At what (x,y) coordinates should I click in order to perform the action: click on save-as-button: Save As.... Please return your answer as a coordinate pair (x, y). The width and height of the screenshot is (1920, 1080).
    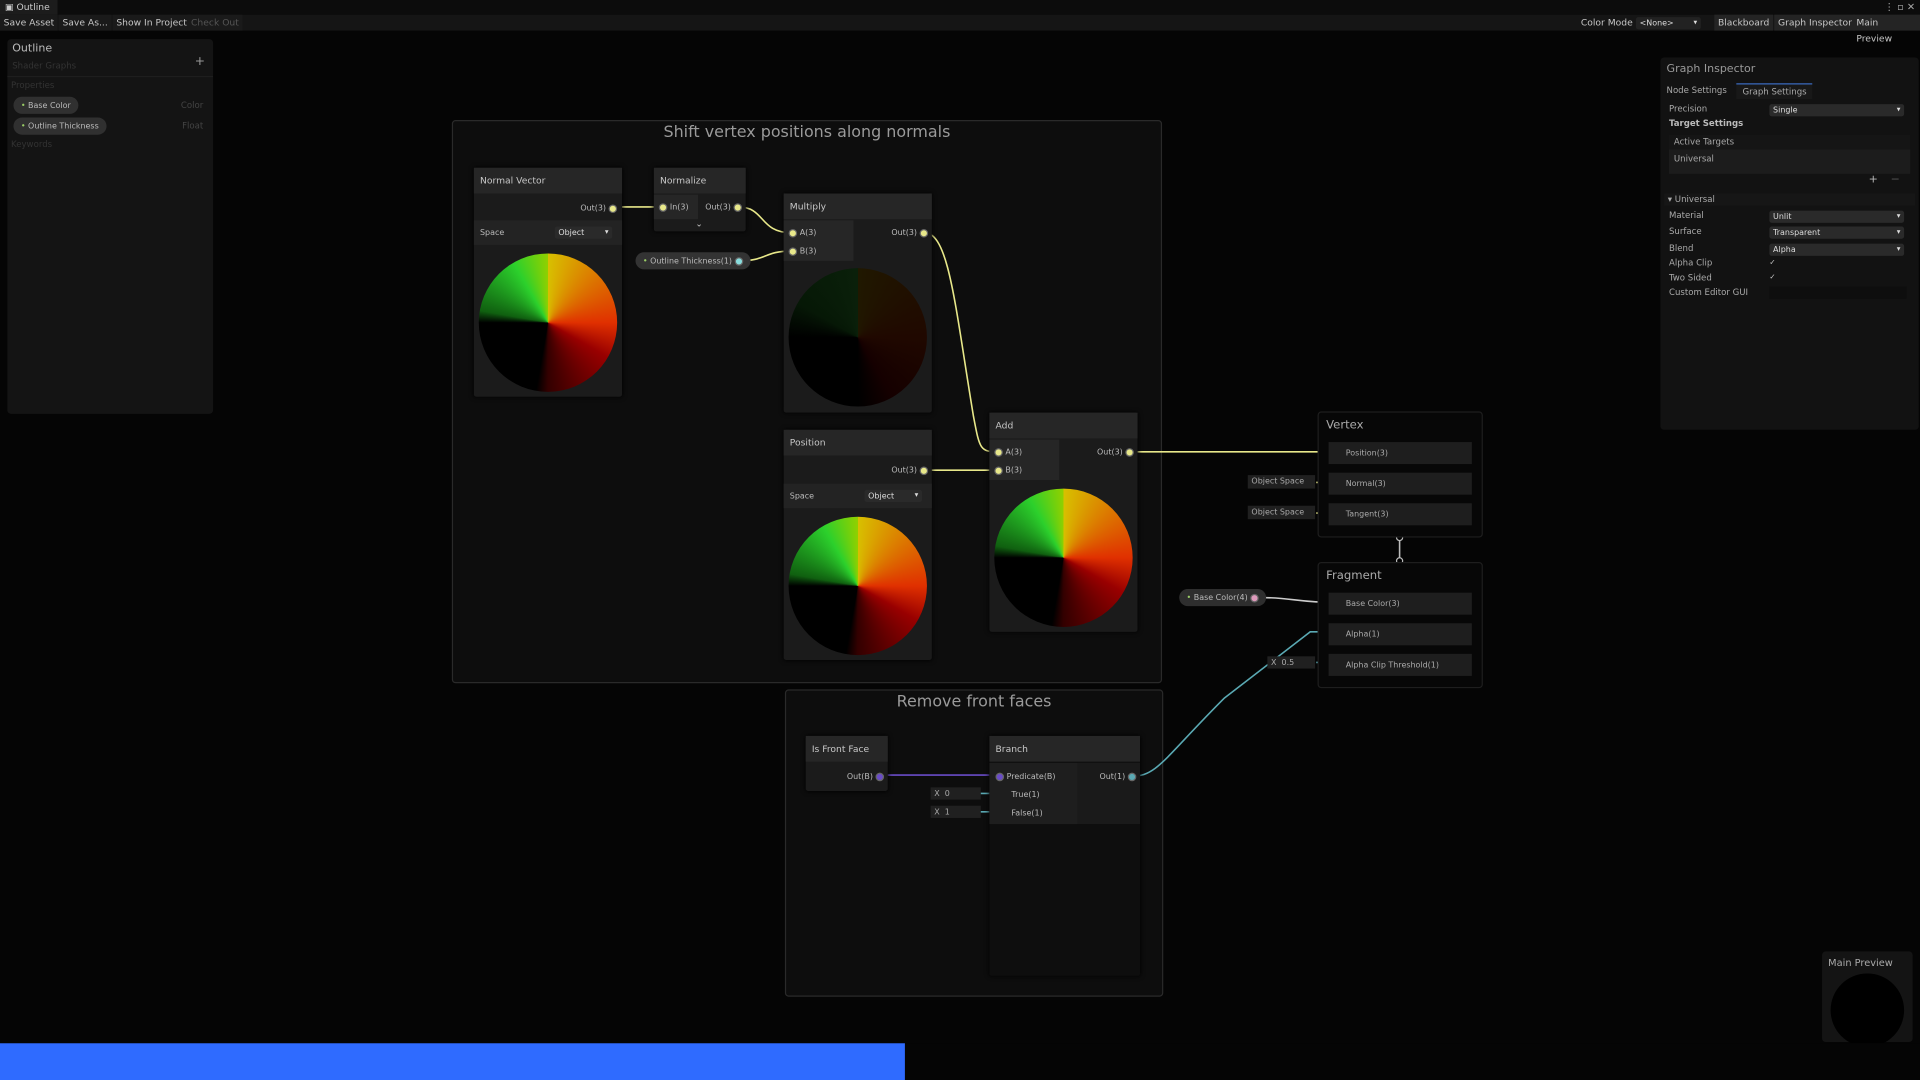
    Looking at the image, I should click on (85, 22).